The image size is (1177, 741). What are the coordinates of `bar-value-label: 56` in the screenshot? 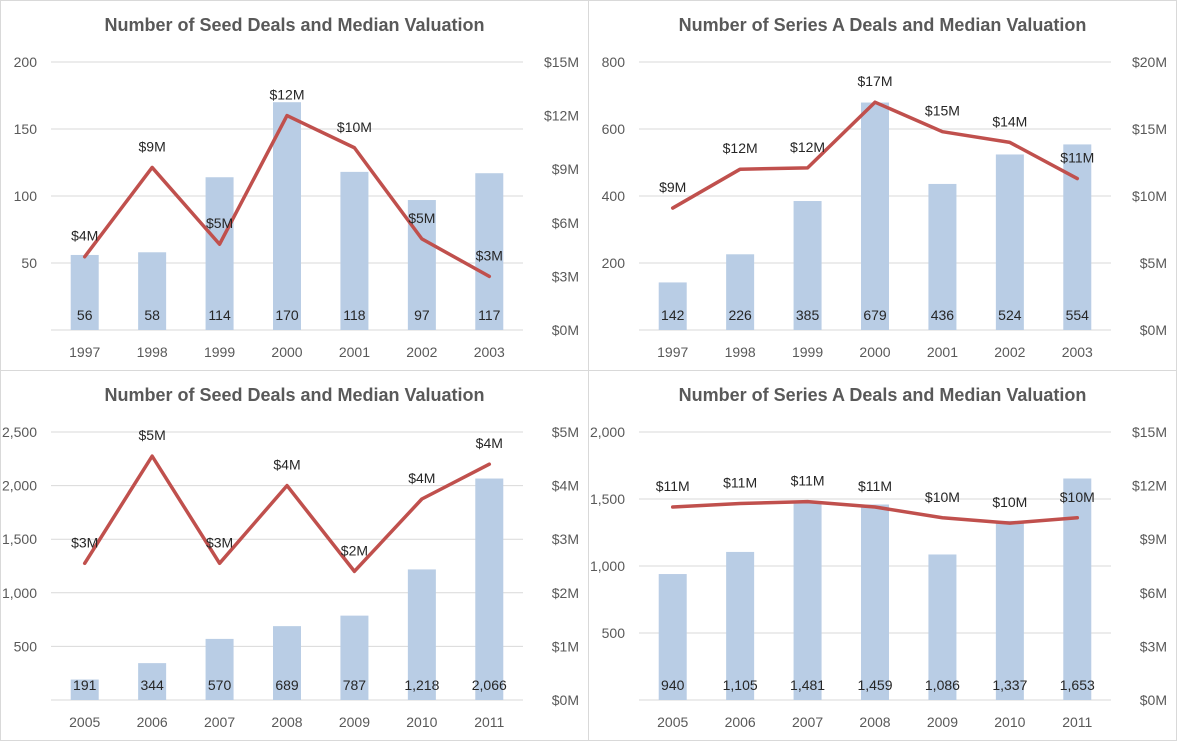 It's located at (85, 315).